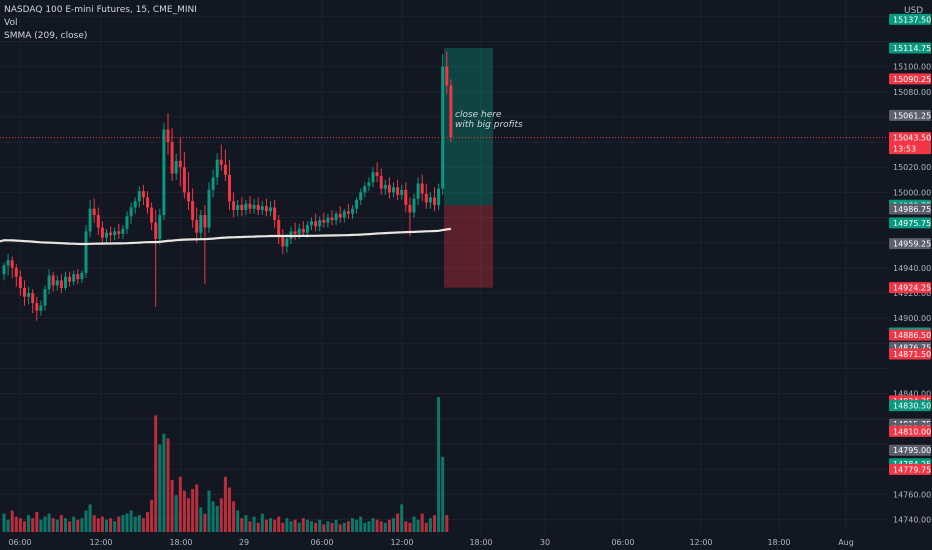 Image resolution: width=932 pixels, height=550 pixels. I want to click on price-tick-label: 15100.00, so click(912, 67).